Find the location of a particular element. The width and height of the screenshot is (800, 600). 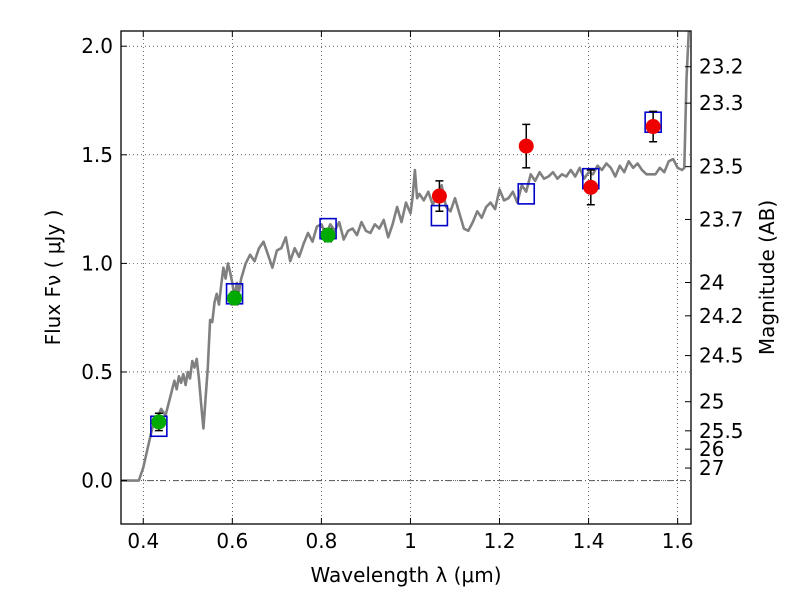

y-tick-label: 0.0 is located at coordinates (97, 481).